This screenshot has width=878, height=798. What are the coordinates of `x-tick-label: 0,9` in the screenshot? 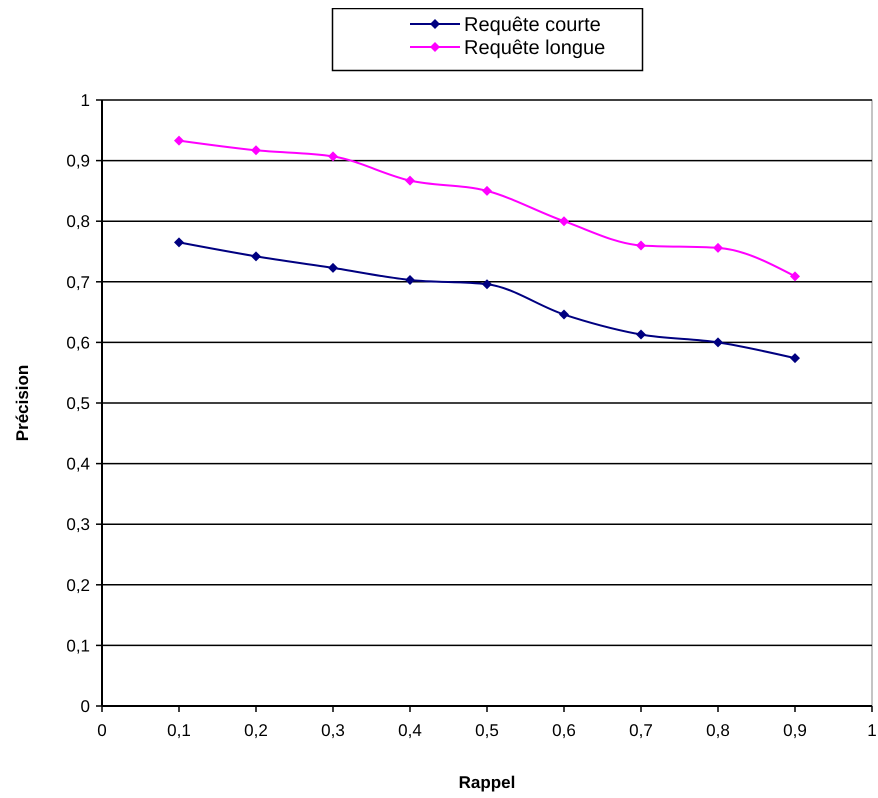 It's located at (795, 730).